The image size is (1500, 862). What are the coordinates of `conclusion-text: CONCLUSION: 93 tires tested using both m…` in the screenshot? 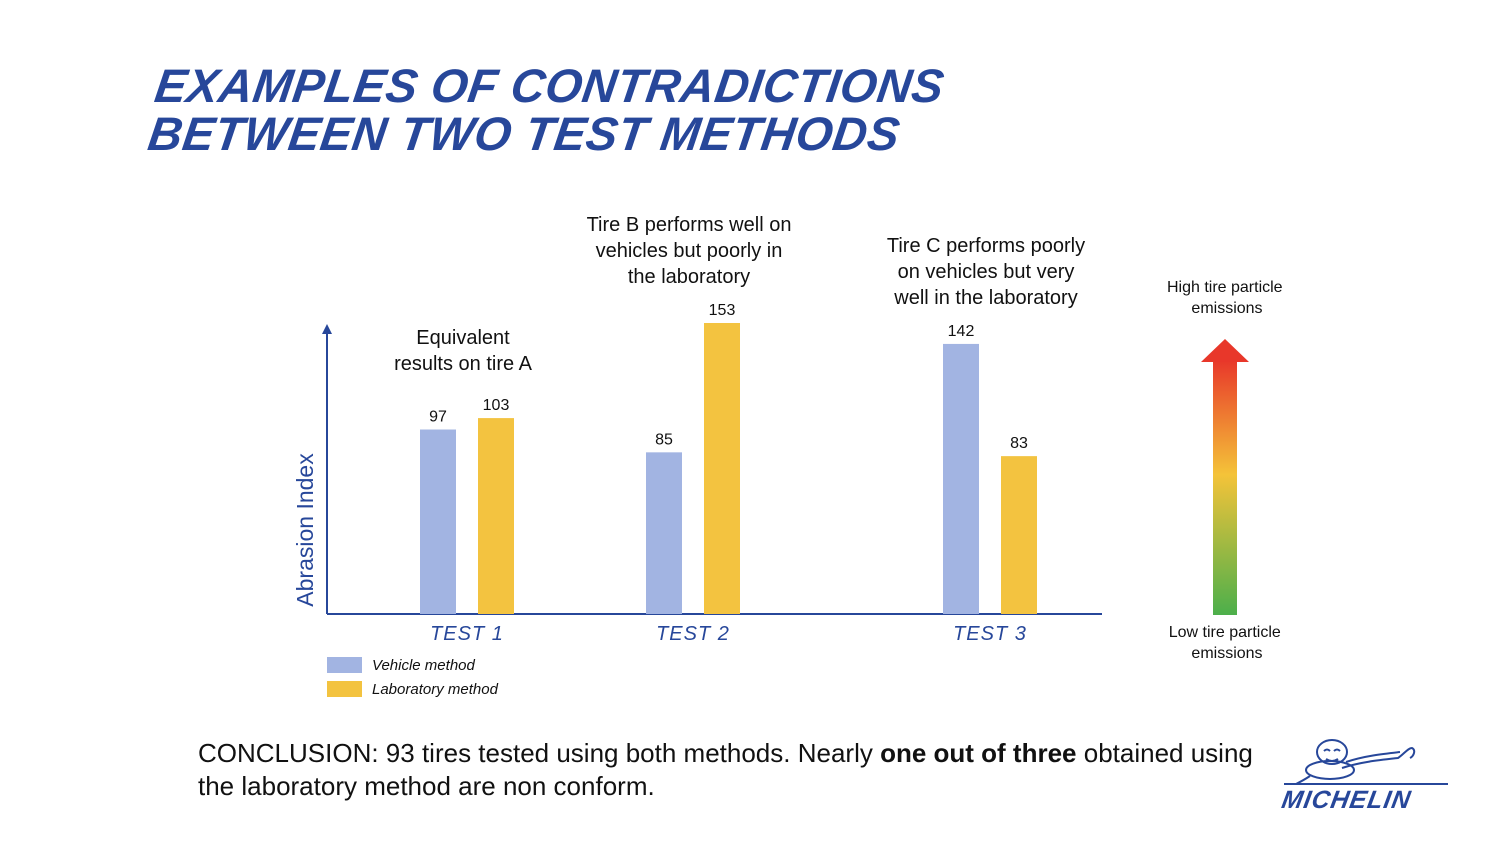 It's located at (738, 770).